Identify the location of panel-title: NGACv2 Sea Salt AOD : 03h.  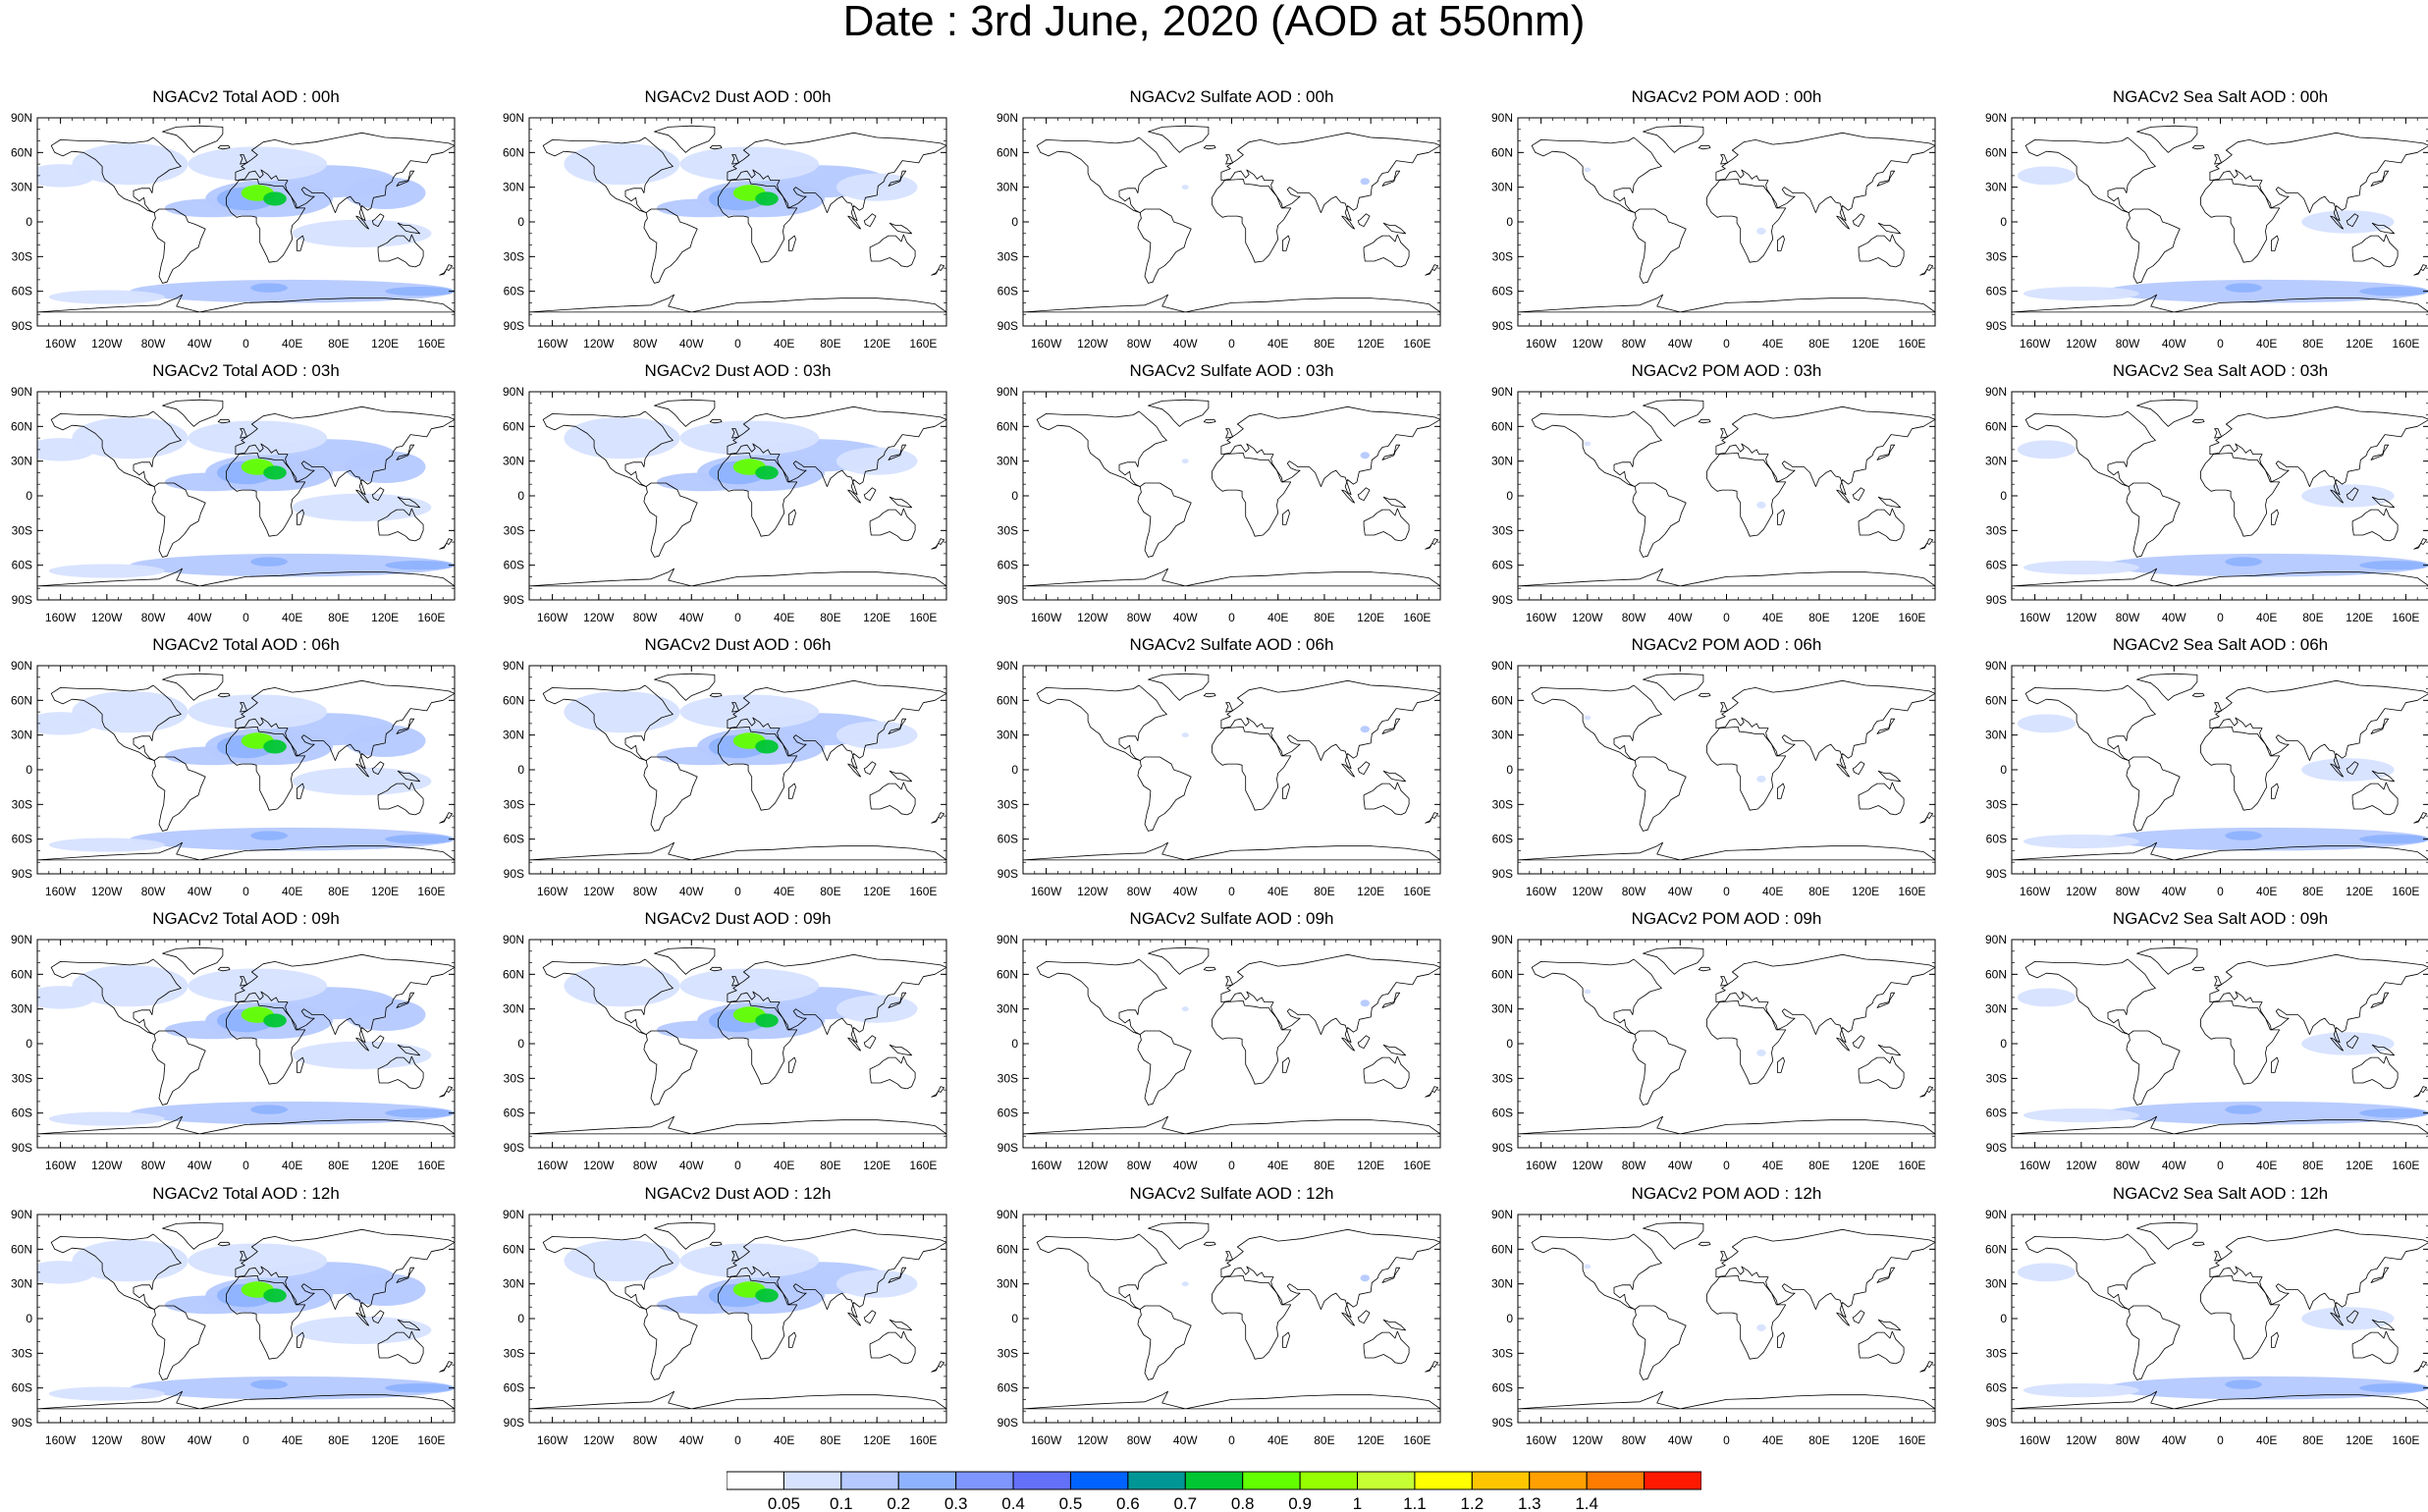
(2220, 371).